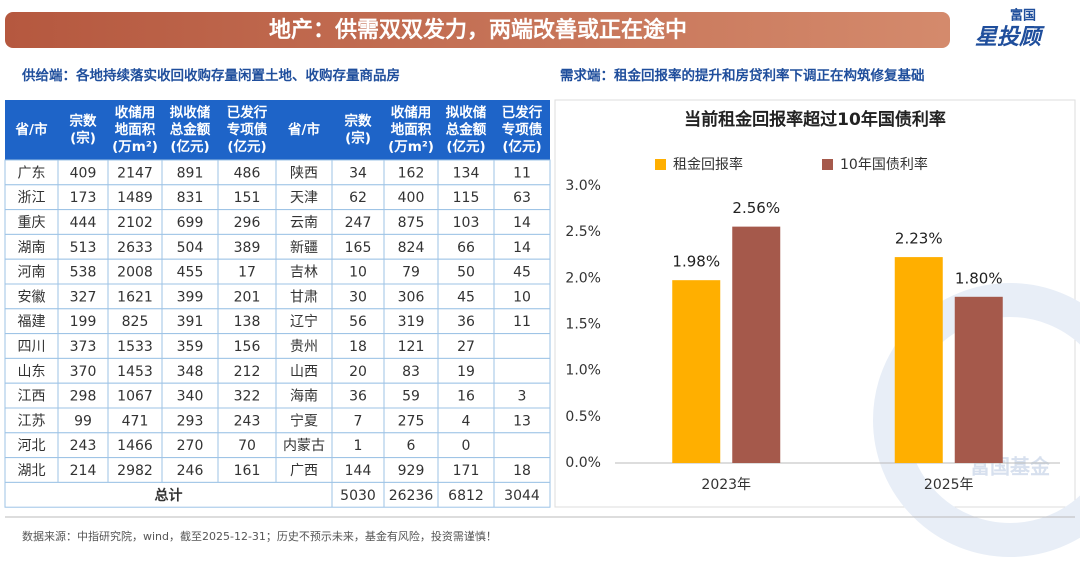 The width and height of the screenshot is (1080, 565). I want to click on table-cell: 10, so click(522, 297).